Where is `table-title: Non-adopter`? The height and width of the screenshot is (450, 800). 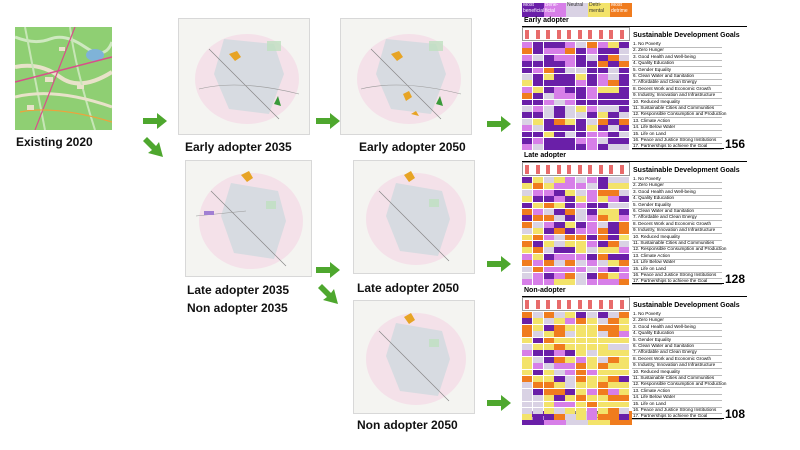
table-title: Non-adopter is located at coordinates (545, 290).